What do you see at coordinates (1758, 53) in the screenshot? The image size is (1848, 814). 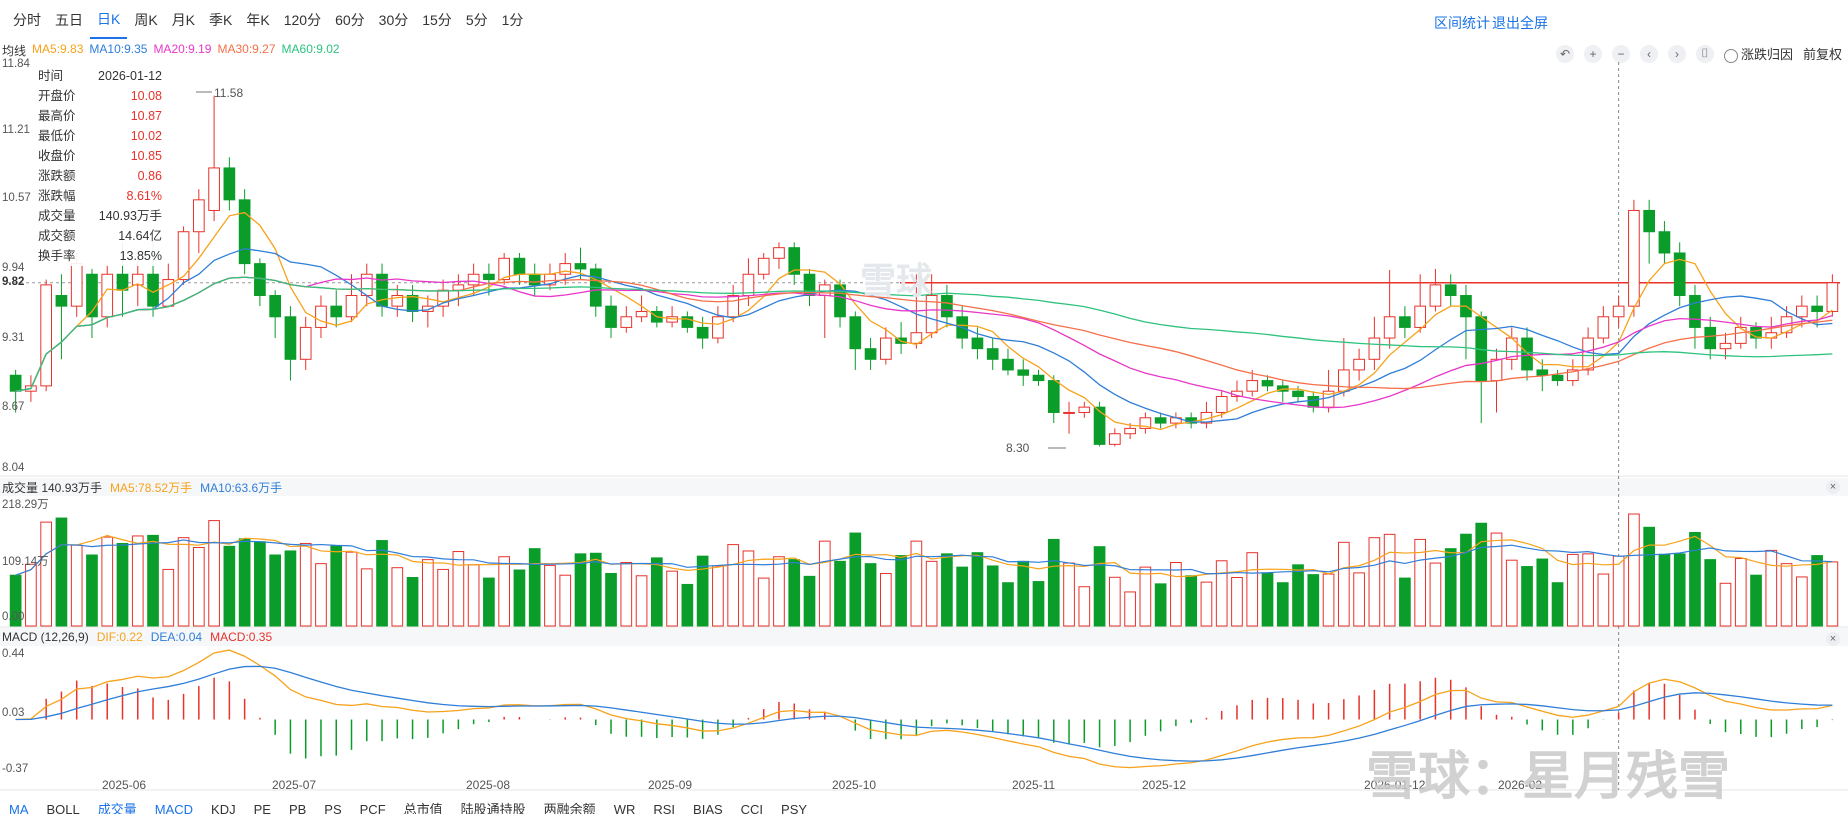 I see `attribution-toggle: 涨跌归因` at bounding box center [1758, 53].